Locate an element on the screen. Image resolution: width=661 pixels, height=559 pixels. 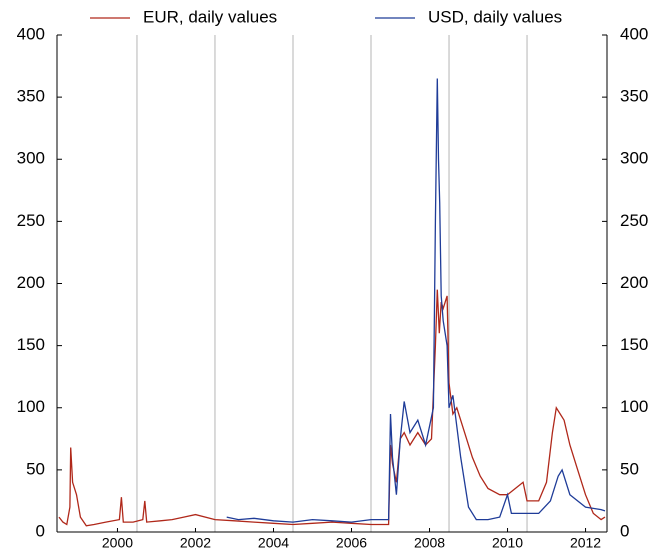
y2-tick-label: 200 is located at coordinates (634, 282).